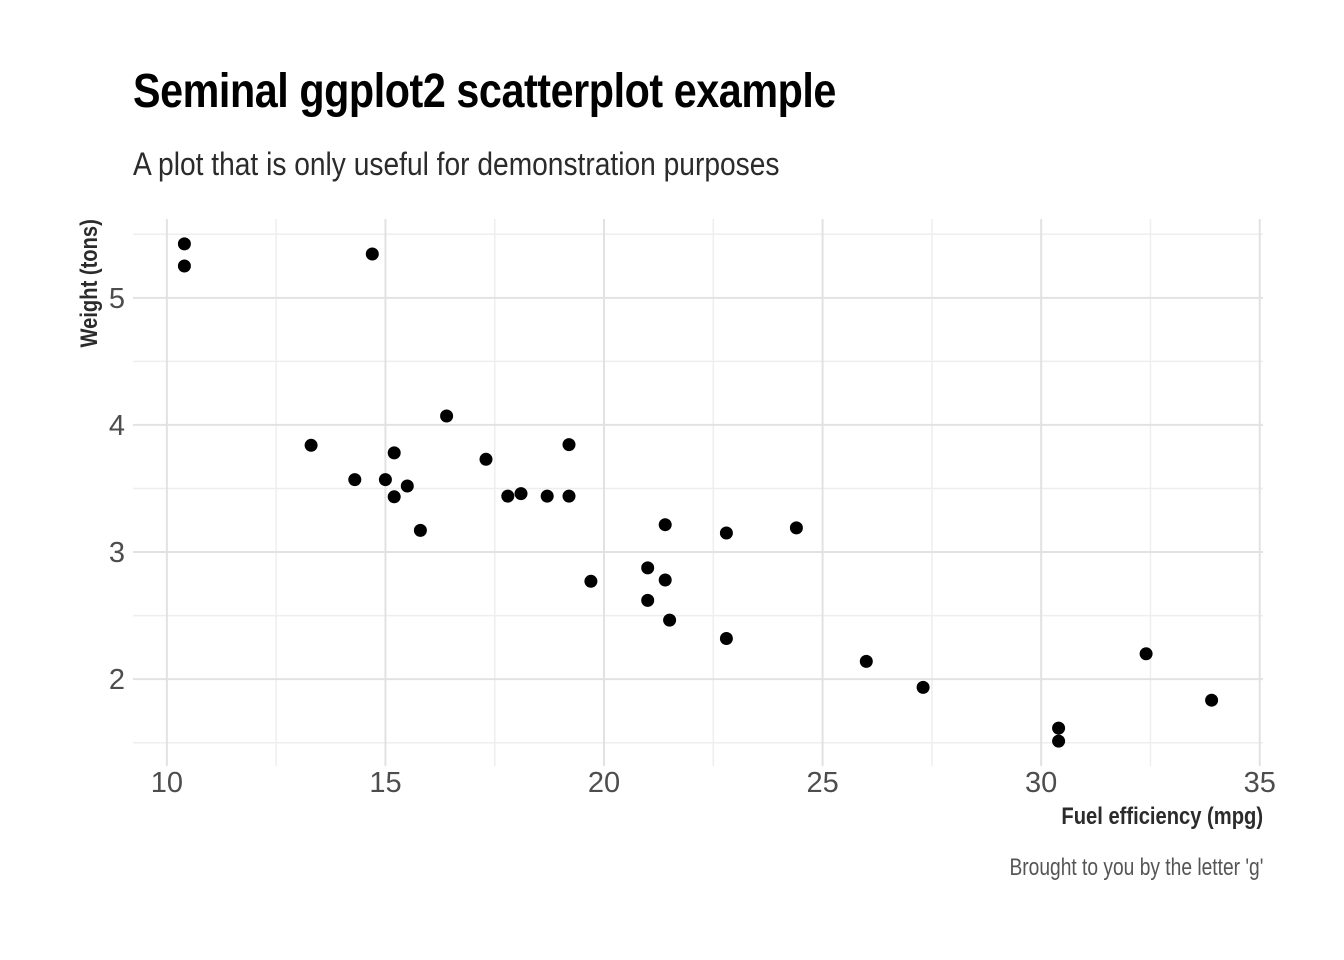 Image resolution: width=1344 pixels, height=960 pixels. Describe the element at coordinates (1260, 783) in the screenshot. I see `x-tick-label: 35` at that location.